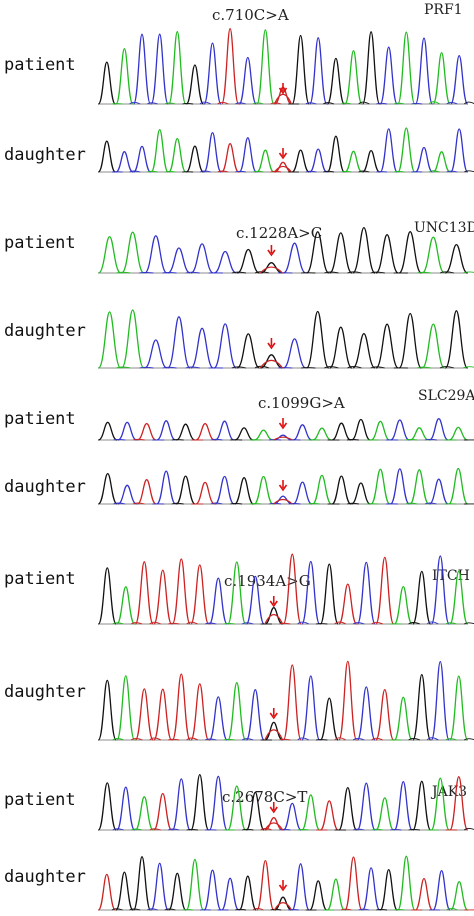  I want to click on patient-trace-prf1, so click(285, 66).